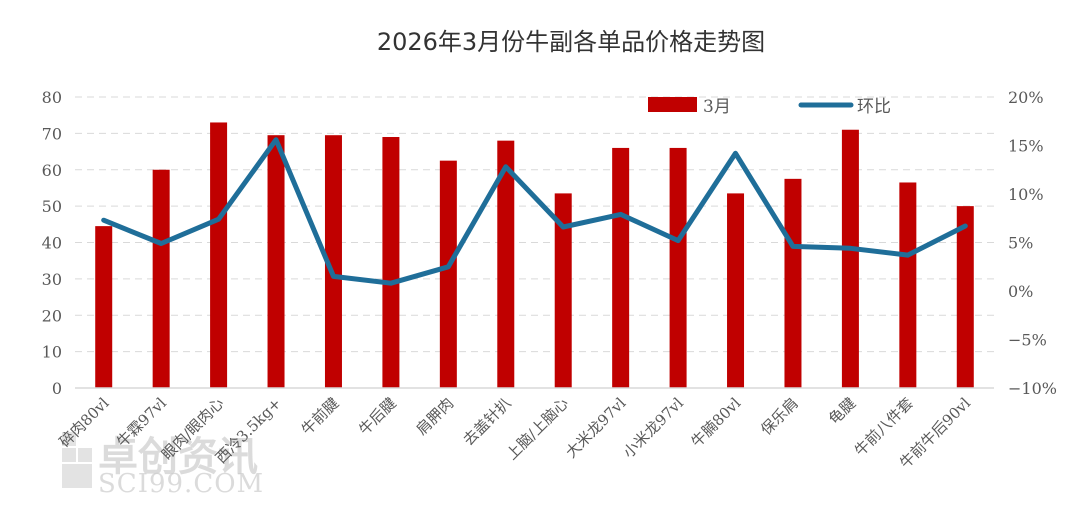 The width and height of the screenshot is (1080, 532). Describe the element at coordinates (52, 352) in the screenshot. I see `left-tick-label: 10` at that location.